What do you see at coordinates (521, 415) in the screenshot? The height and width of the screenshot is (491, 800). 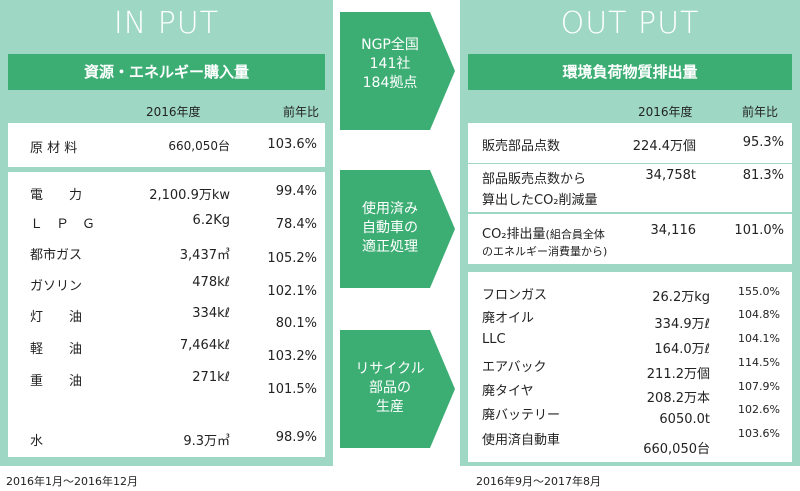 I see `recycling-label: 廃バッテリー` at bounding box center [521, 415].